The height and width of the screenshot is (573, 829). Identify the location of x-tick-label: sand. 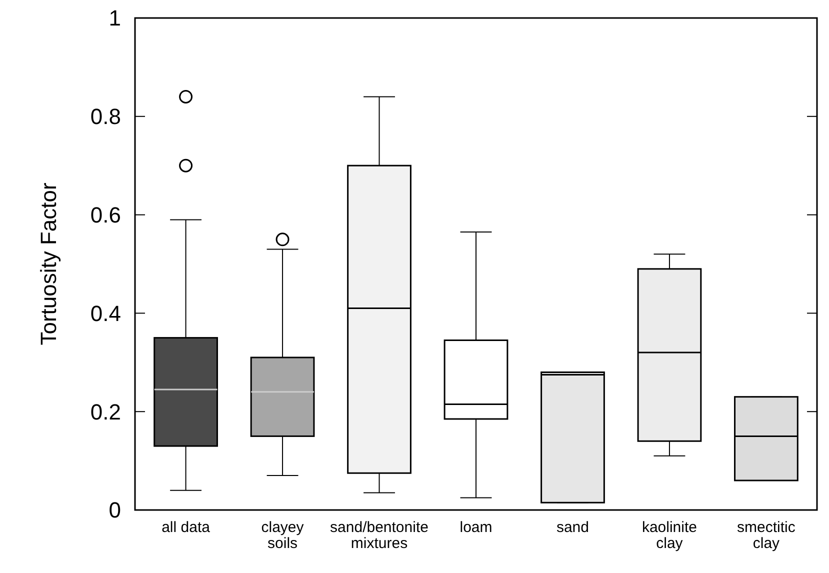
(573, 527).